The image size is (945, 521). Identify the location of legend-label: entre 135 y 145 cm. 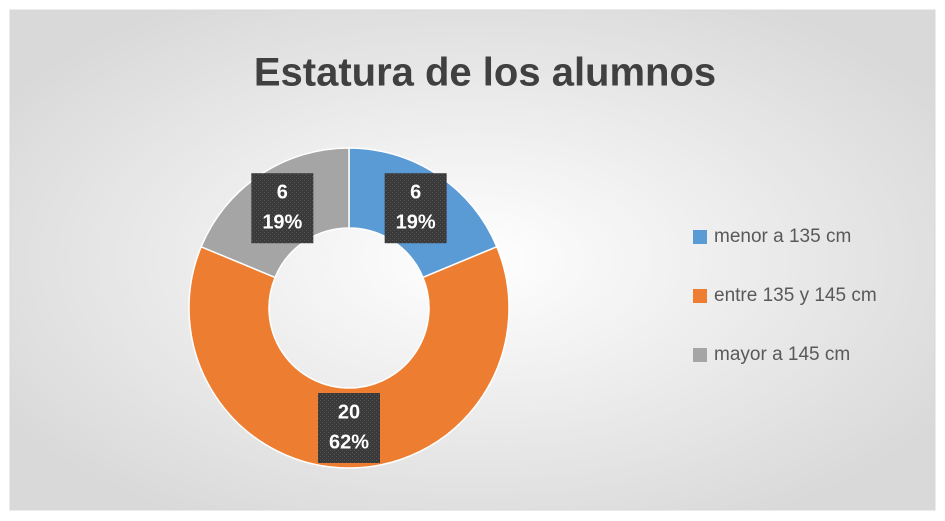
(795, 295).